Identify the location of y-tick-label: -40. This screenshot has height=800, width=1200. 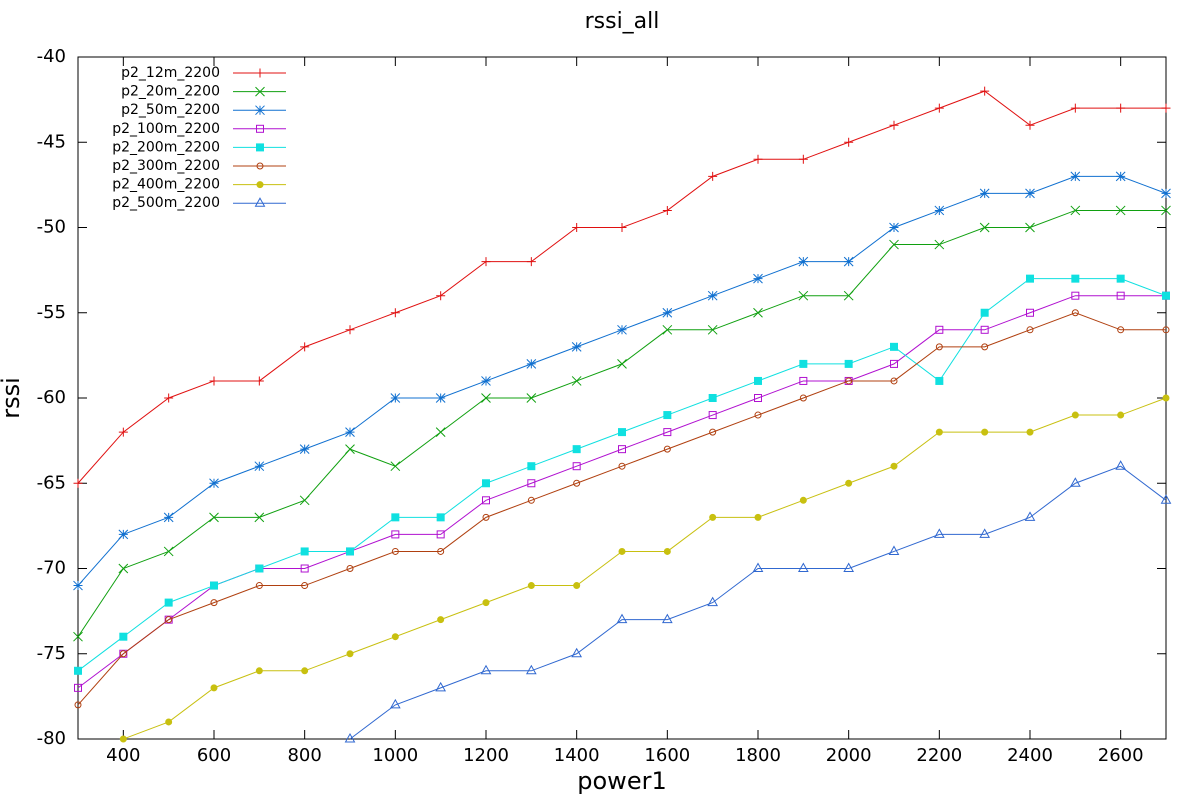
(51, 56).